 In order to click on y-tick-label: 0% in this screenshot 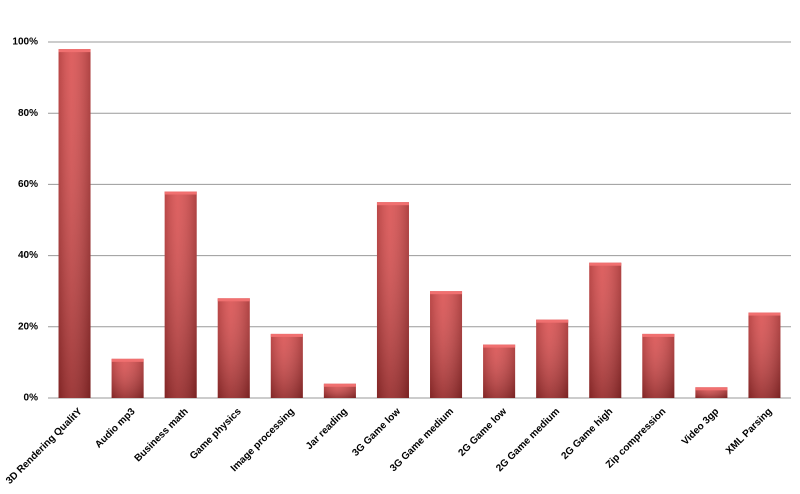, I will do `click(31, 398)`.